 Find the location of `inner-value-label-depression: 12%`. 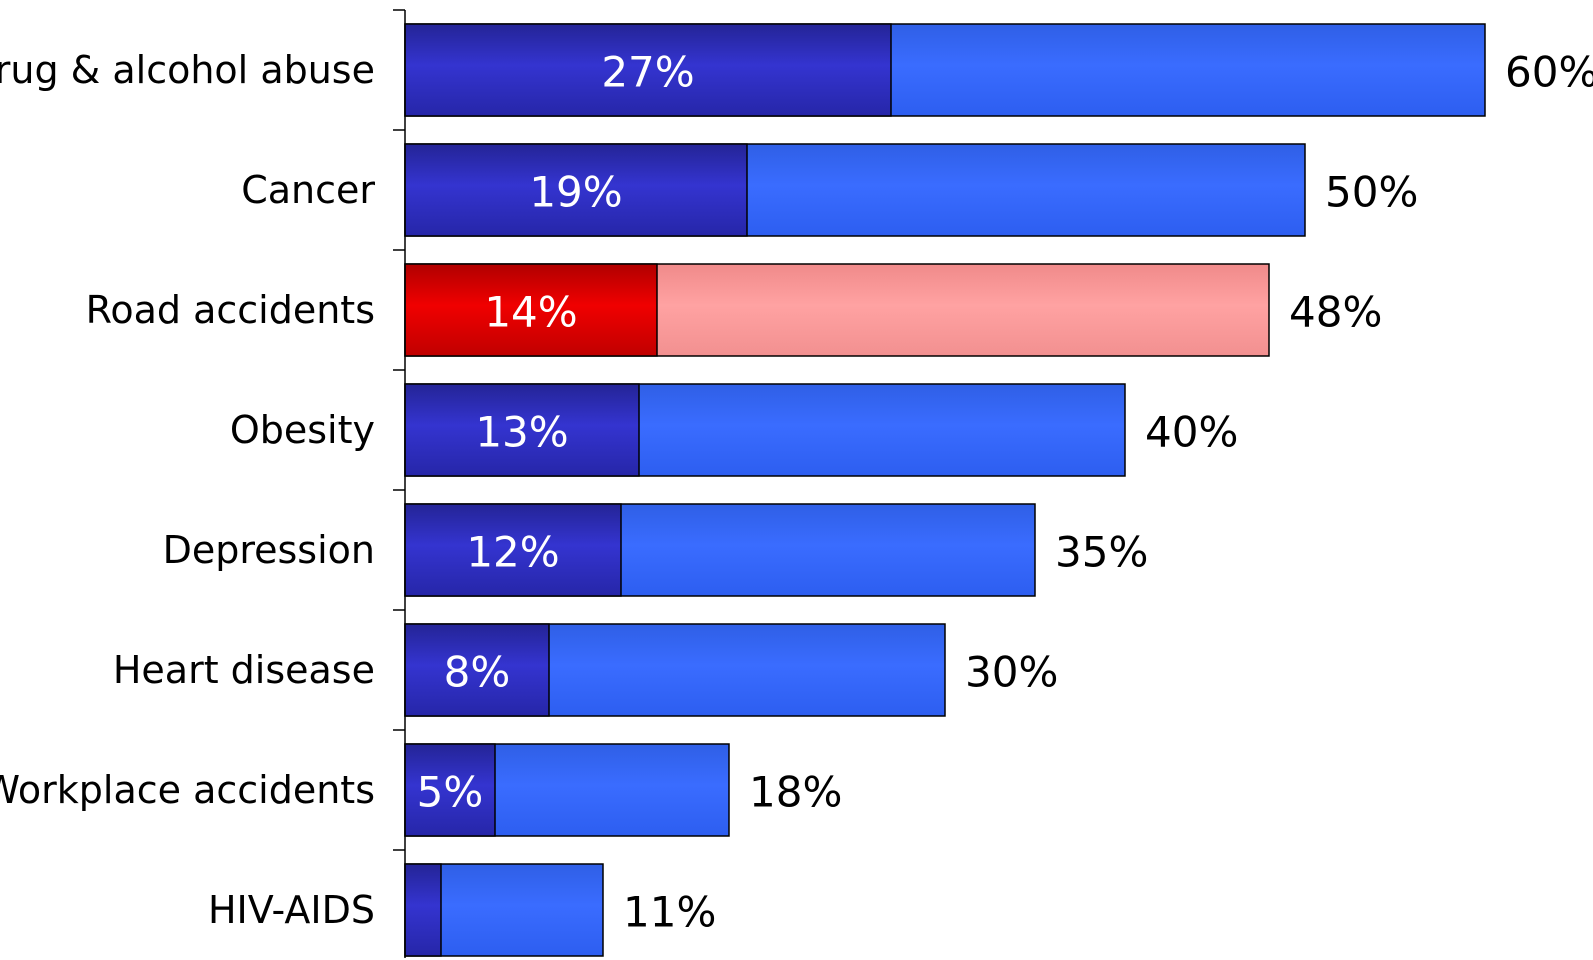

inner-value-label-depression: 12% is located at coordinates (512, 552).